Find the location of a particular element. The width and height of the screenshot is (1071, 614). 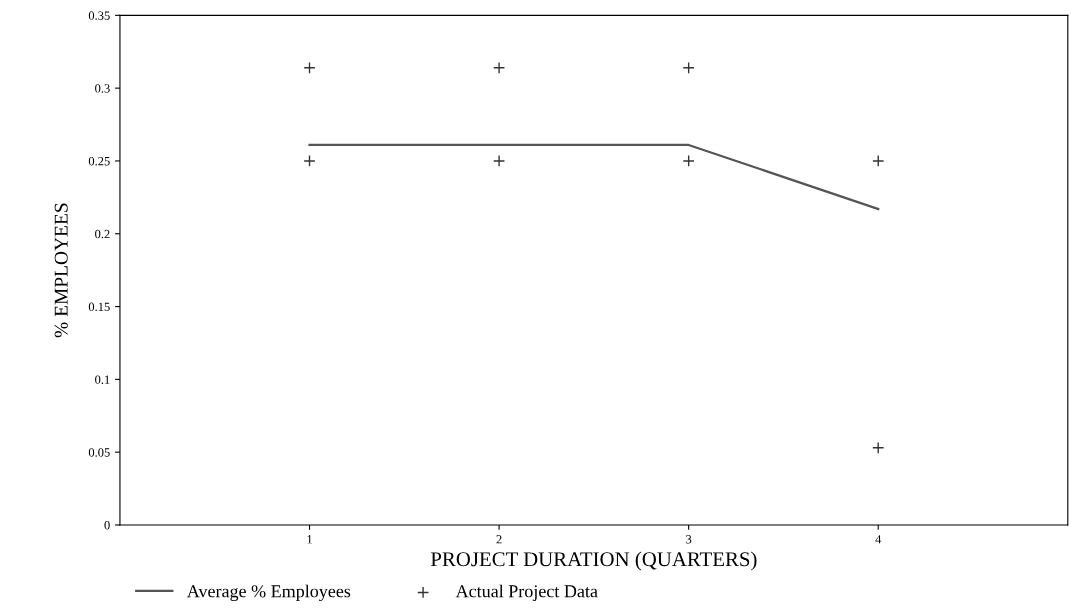

y-tick-label: 0.05 is located at coordinates (99, 452).